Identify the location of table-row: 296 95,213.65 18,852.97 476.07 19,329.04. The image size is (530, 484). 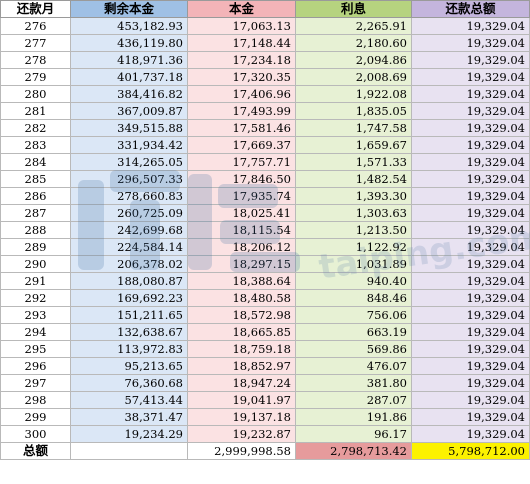
(265, 366).